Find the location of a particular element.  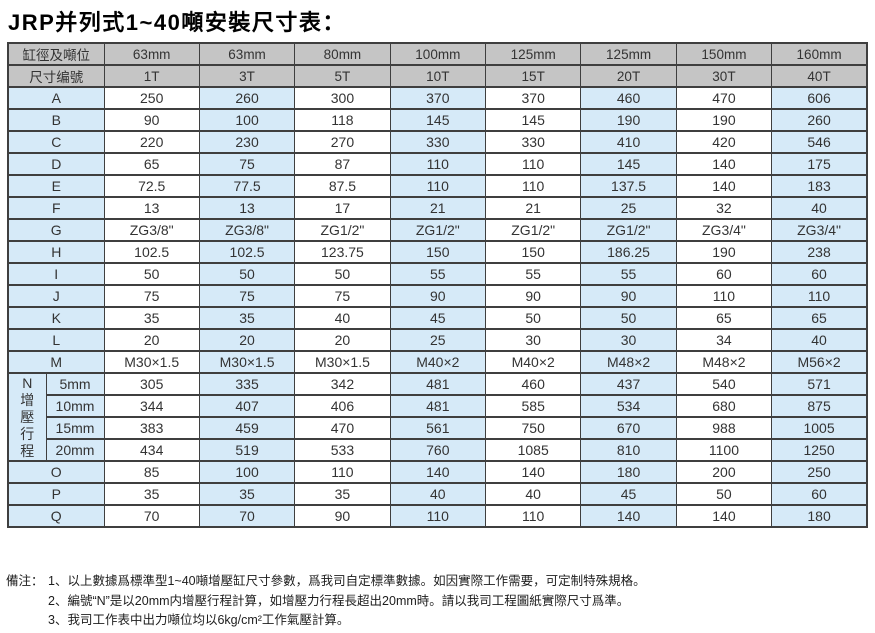

row-label-cell: C is located at coordinates (56, 142).